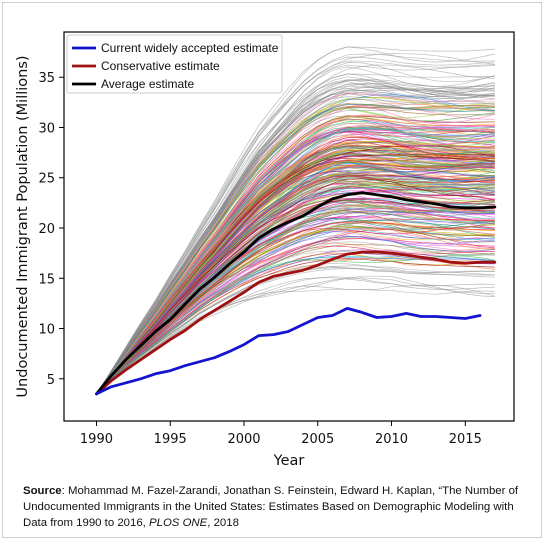  I want to click on x-tick-label: 2000, so click(243, 439).